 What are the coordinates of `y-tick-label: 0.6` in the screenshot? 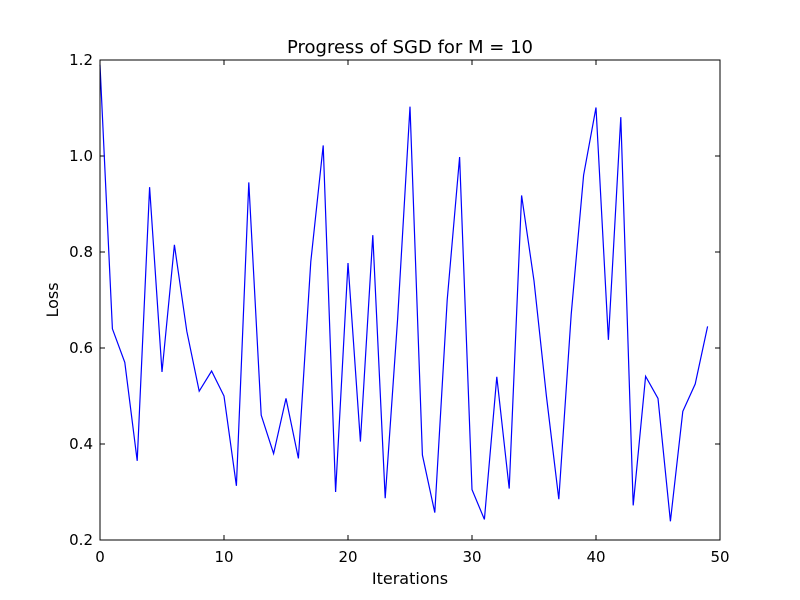 It's located at (81, 348).